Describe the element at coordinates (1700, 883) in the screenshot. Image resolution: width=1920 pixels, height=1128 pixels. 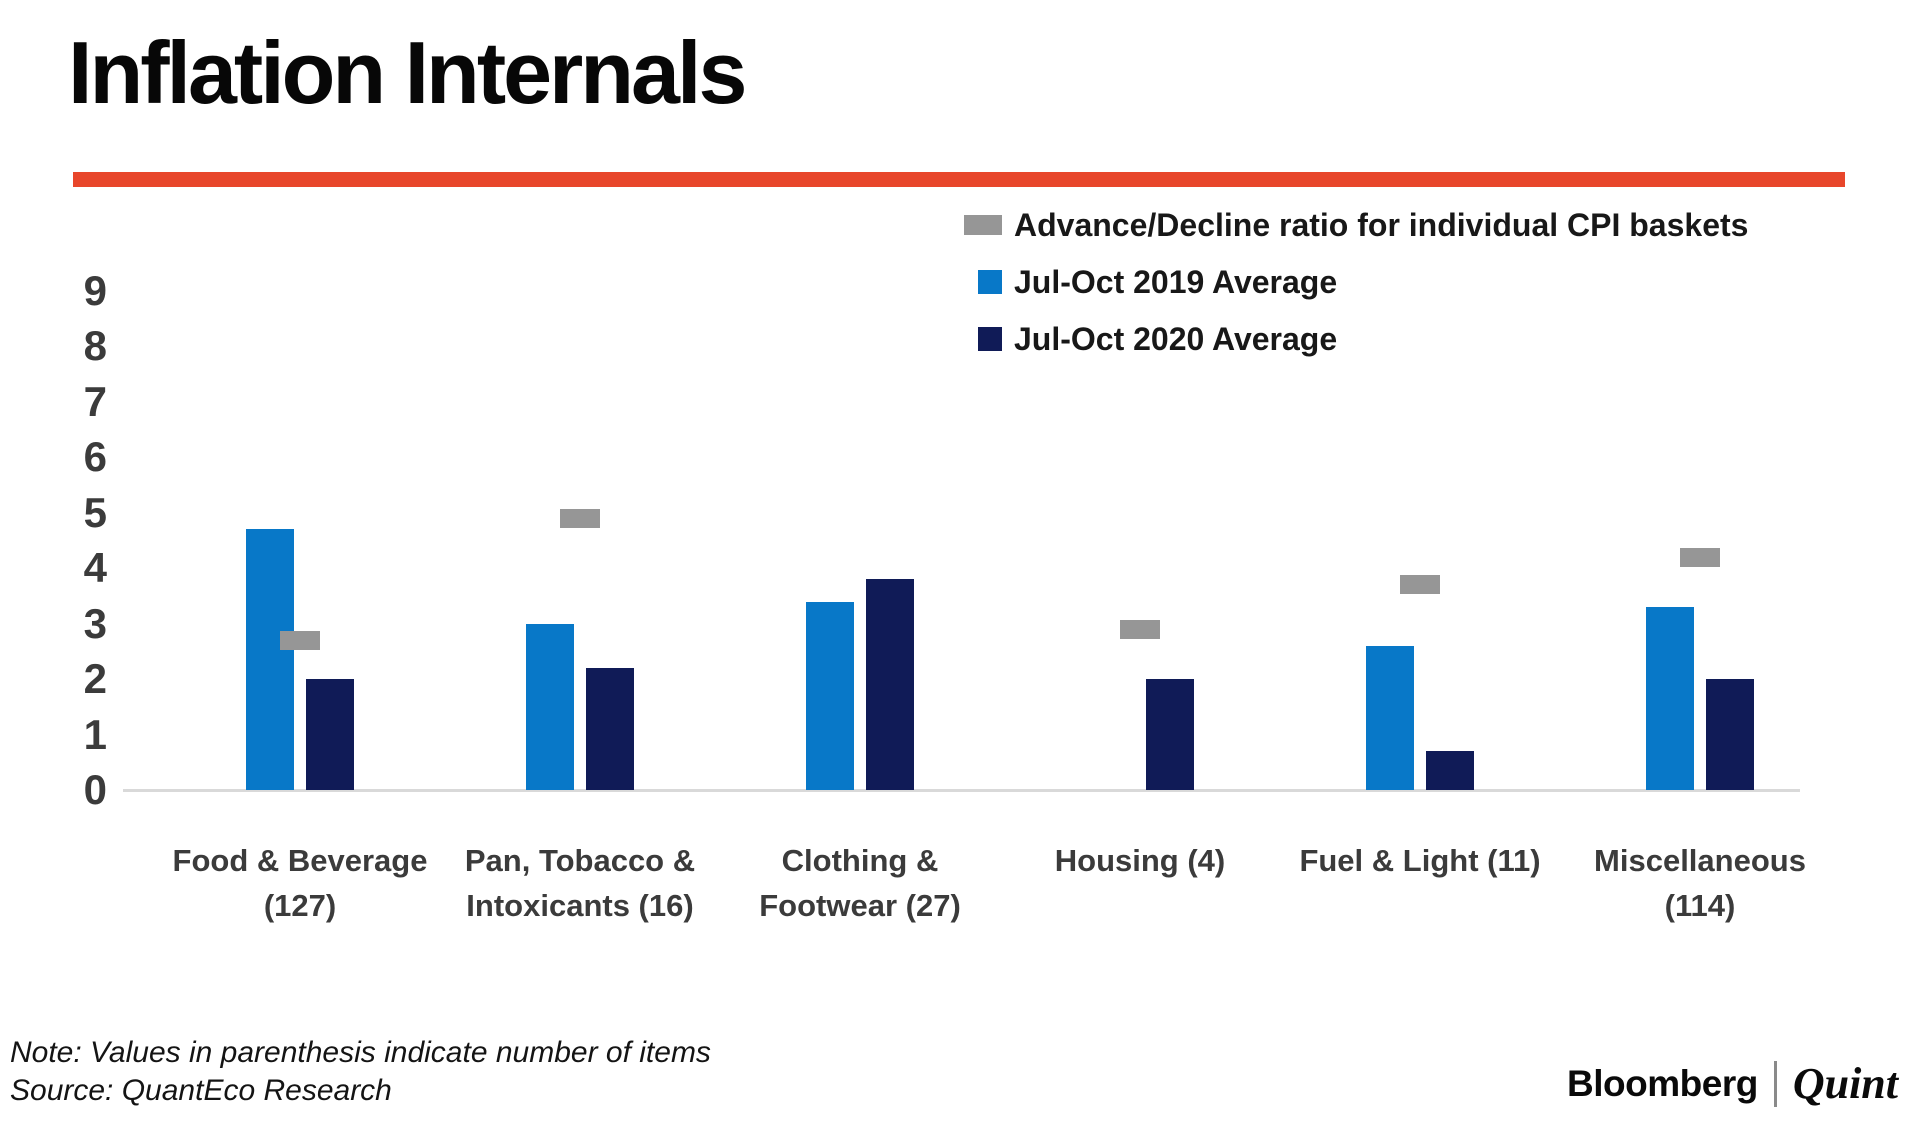
I see `category-label: Miscellaneous (114)` at that location.